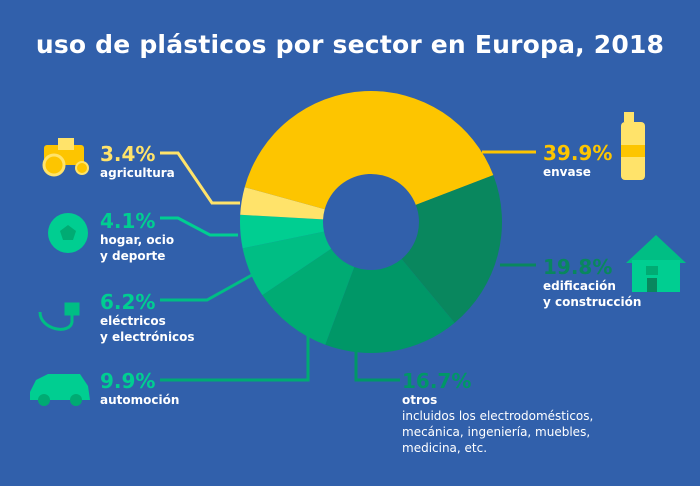  What do you see at coordinates (140, 388) in the screenshot?
I see `label-automocion: 9.9% automoción` at bounding box center [140, 388].